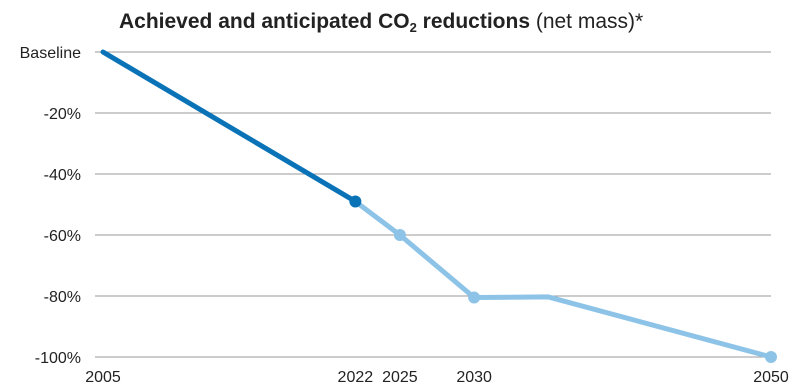 The width and height of the screenshot is (799, 385). Describe the element at coordinates (62, 114) in the screenshot. I see `y-tick-label: -20%` at that location.